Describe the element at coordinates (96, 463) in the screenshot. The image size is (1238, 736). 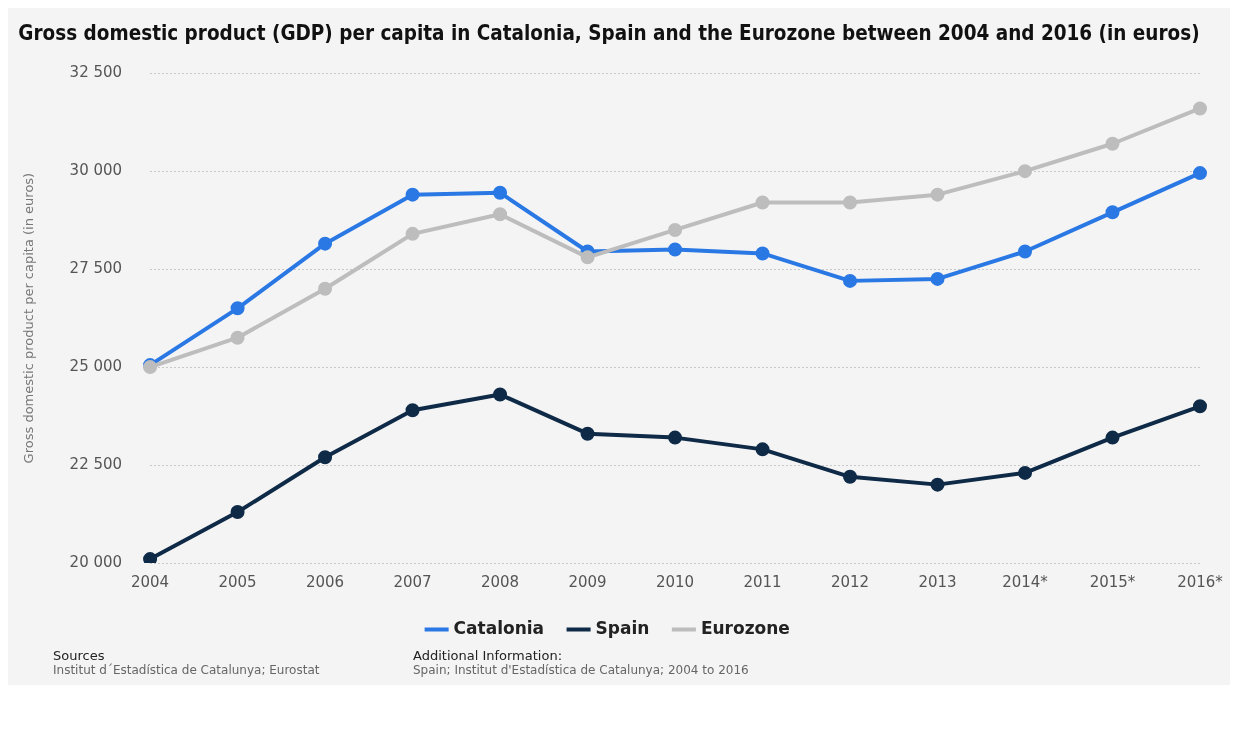
I see `y-tick-label: 22 500` at that location.